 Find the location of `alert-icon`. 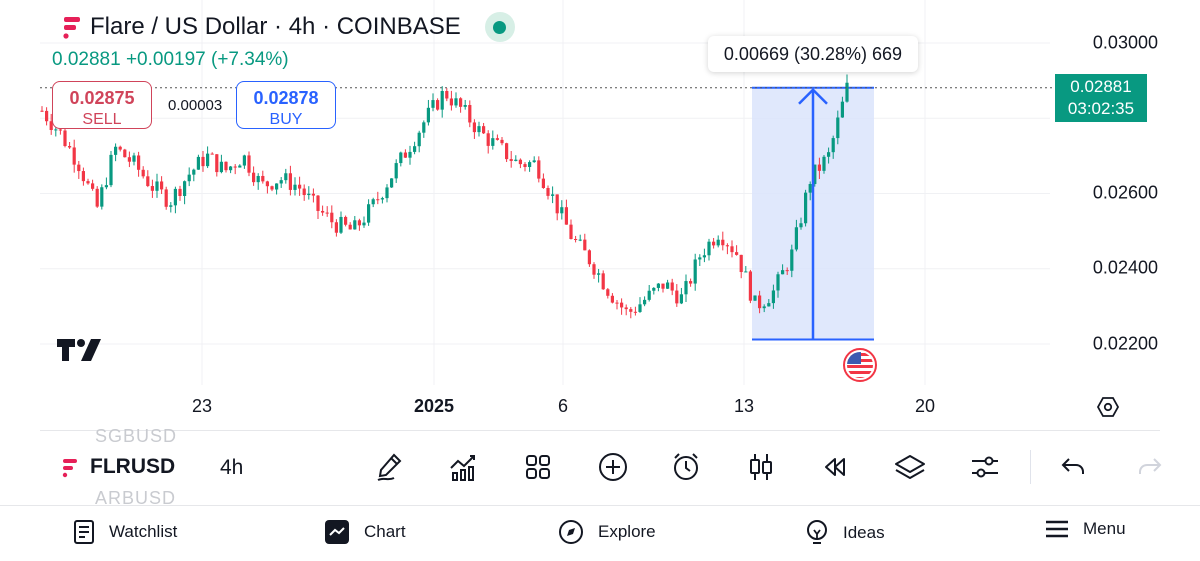

alert-icon is located at coordinates (686, 467).